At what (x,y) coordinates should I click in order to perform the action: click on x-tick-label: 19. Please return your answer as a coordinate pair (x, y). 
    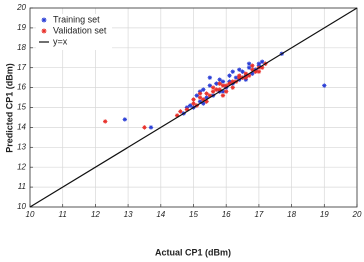
    Looking at the image, I should click on (324, 214).